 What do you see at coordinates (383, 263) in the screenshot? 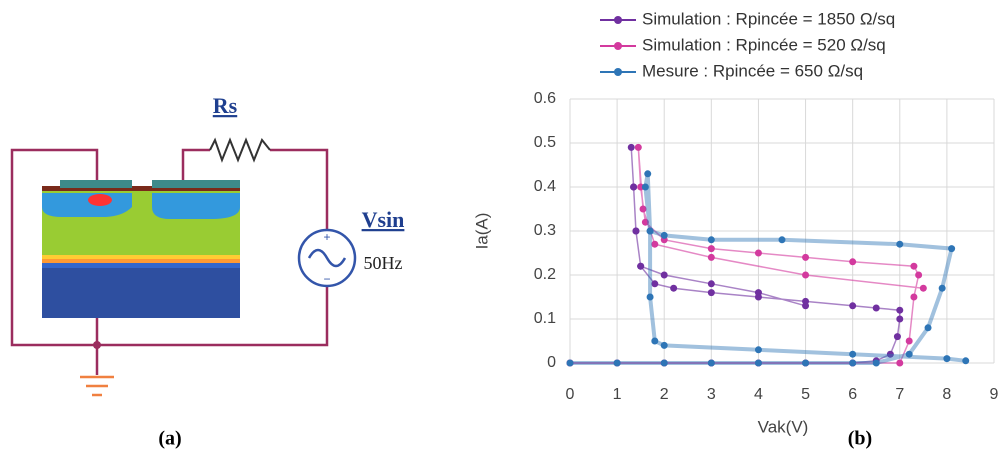
I see `frequency-label: 50Hz` at bounding box center [383, 263].